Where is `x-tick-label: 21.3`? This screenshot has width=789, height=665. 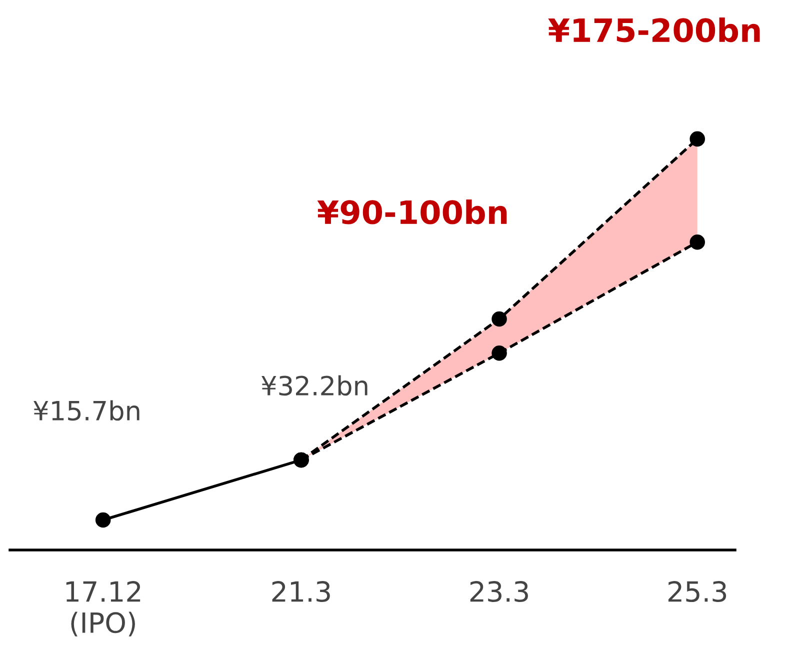
x-tick-label: 21.3 is located at coordinates (301, 591).